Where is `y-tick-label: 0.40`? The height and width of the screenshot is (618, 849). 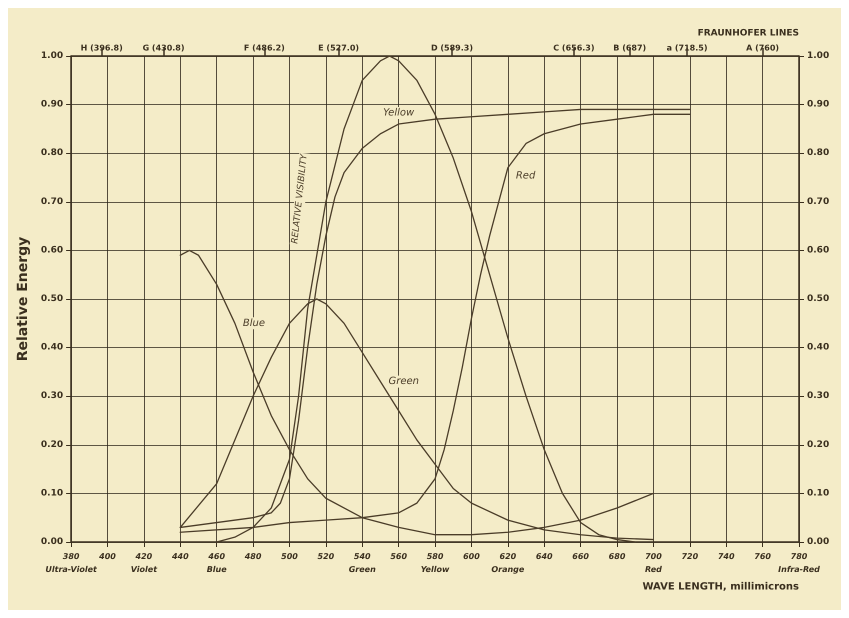
y-tick-label: 0.40 is located at coordinates (52, 347).